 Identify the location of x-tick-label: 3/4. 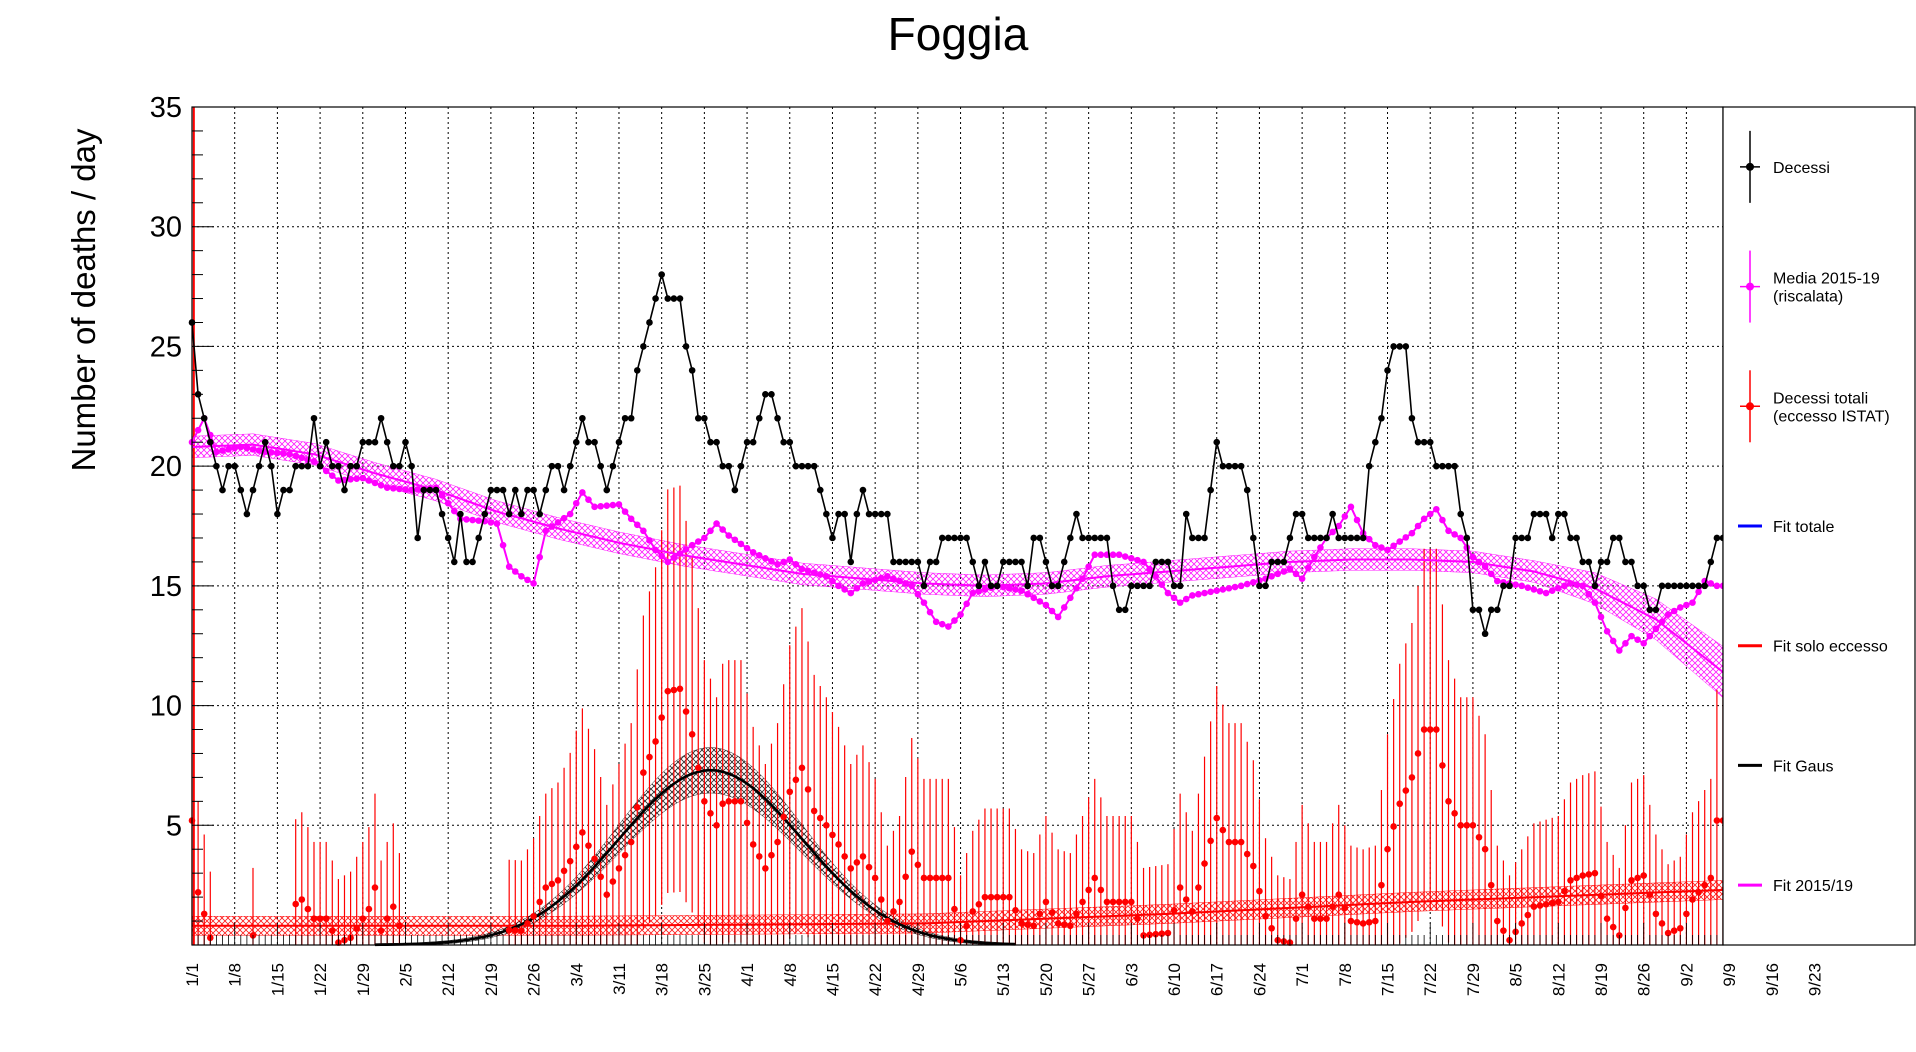
(576, 975).